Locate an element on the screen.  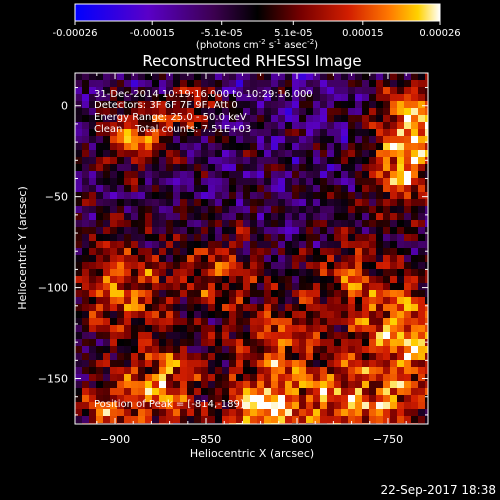
colorbar-tick-label: -0.00015 is located at coordinates (152, 33).